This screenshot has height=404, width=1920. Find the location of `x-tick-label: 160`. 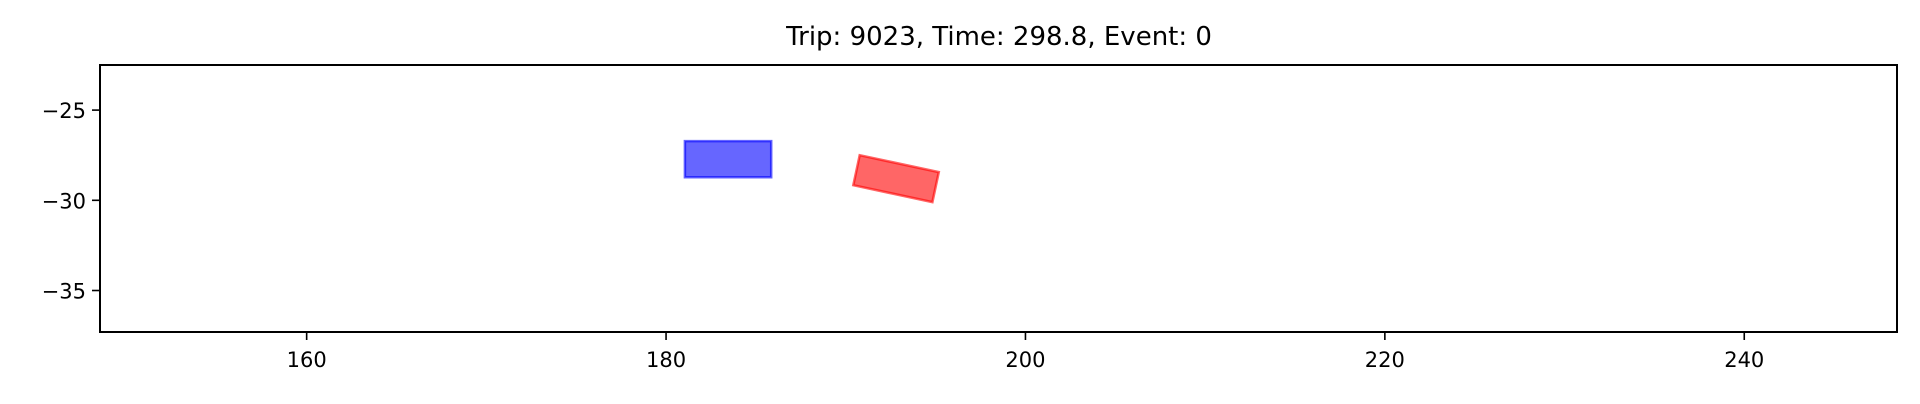

x-tick-label: 160 is located at coordinates (307, 360).